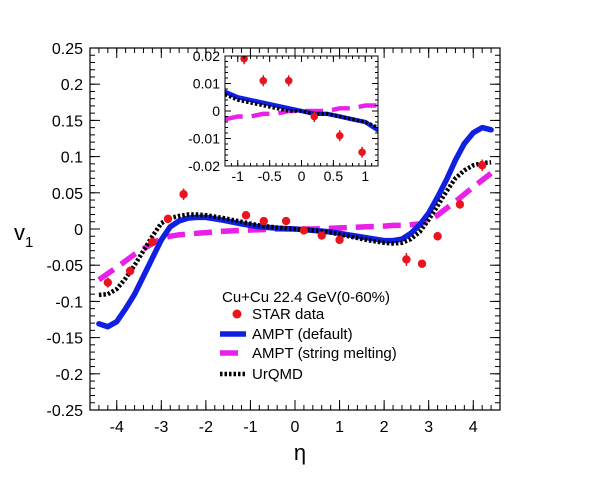  Describe the element at coordinates (65, 339) in the screenshot. I see `main-y-tick-label: -0.15` at that location.